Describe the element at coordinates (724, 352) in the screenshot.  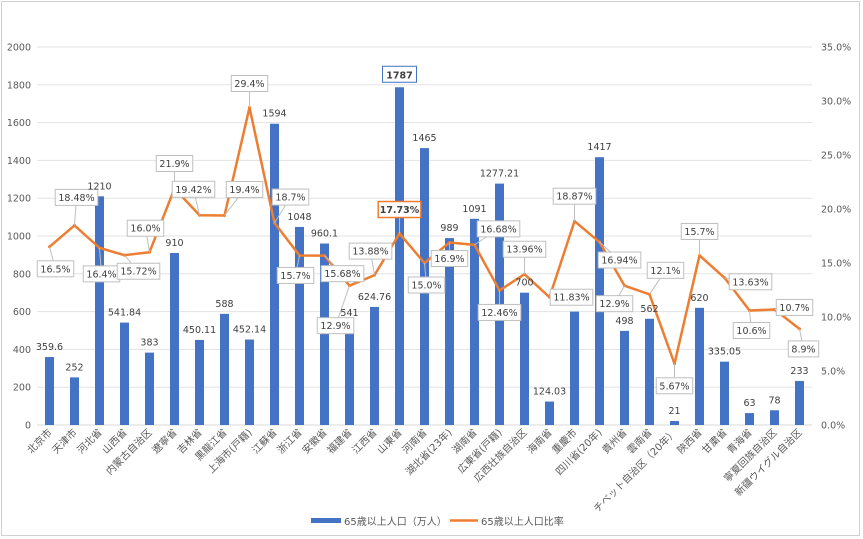
I see `bar-data-label: 335.05` at that location.